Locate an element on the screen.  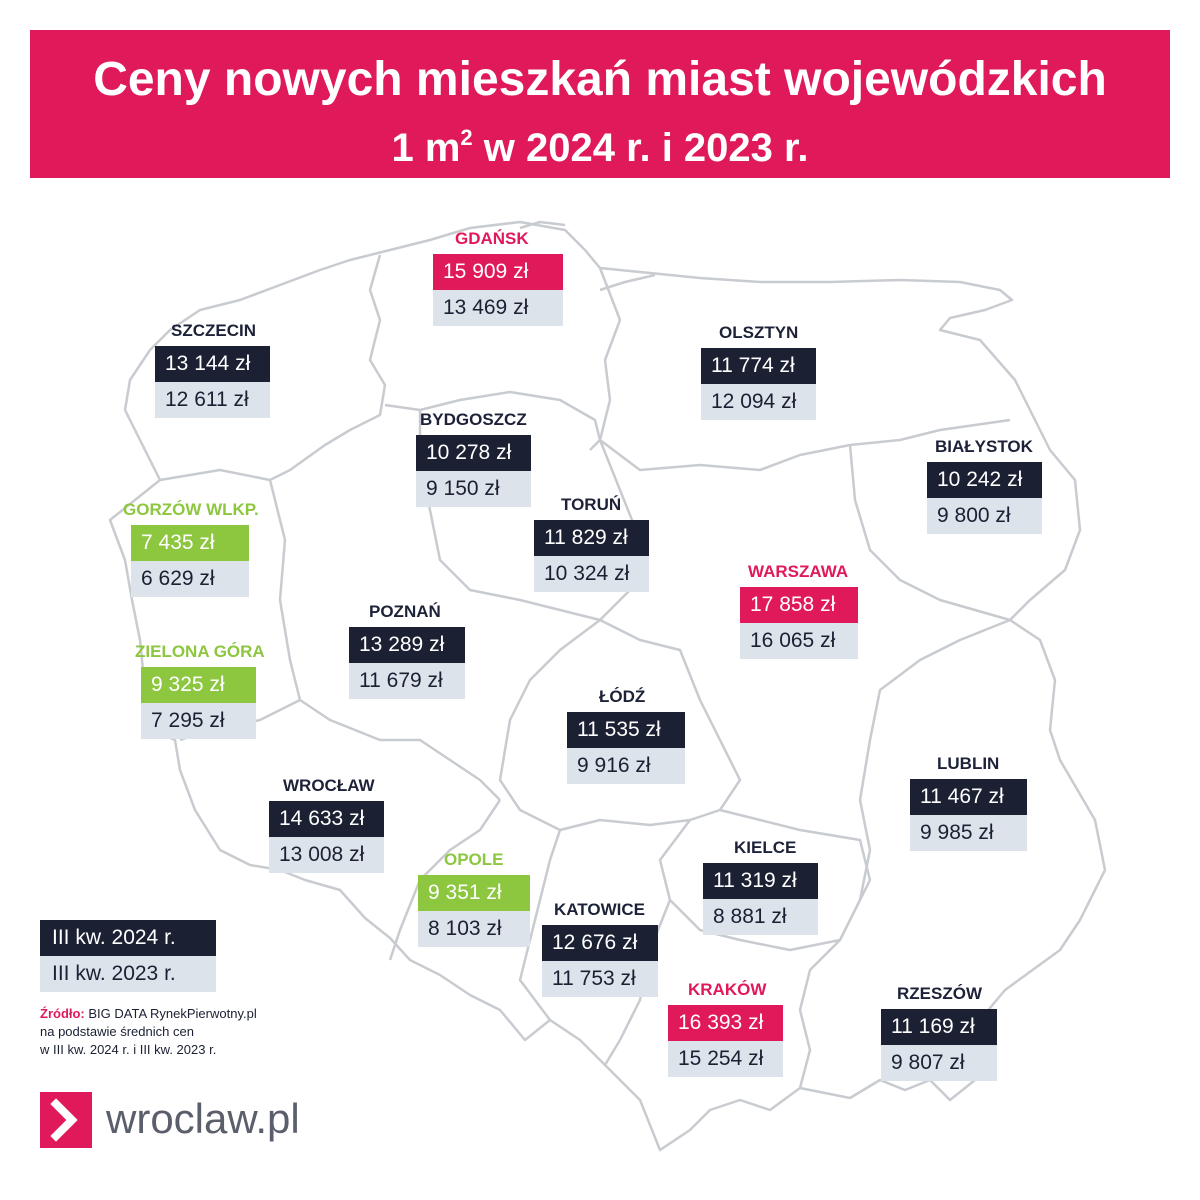
border-swietokrzyskie is located at coordinates (765, 880).